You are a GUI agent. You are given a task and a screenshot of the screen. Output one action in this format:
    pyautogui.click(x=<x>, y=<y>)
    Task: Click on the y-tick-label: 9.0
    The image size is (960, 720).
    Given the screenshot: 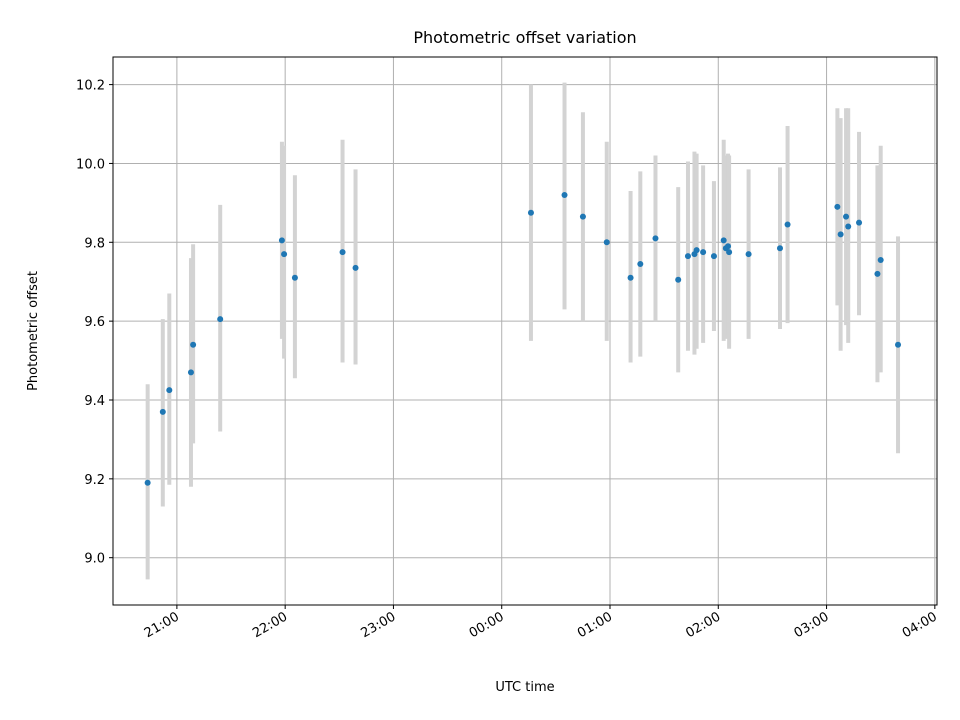 What is the action you would take?
    pyautogui.click(x=94, y=559)
    